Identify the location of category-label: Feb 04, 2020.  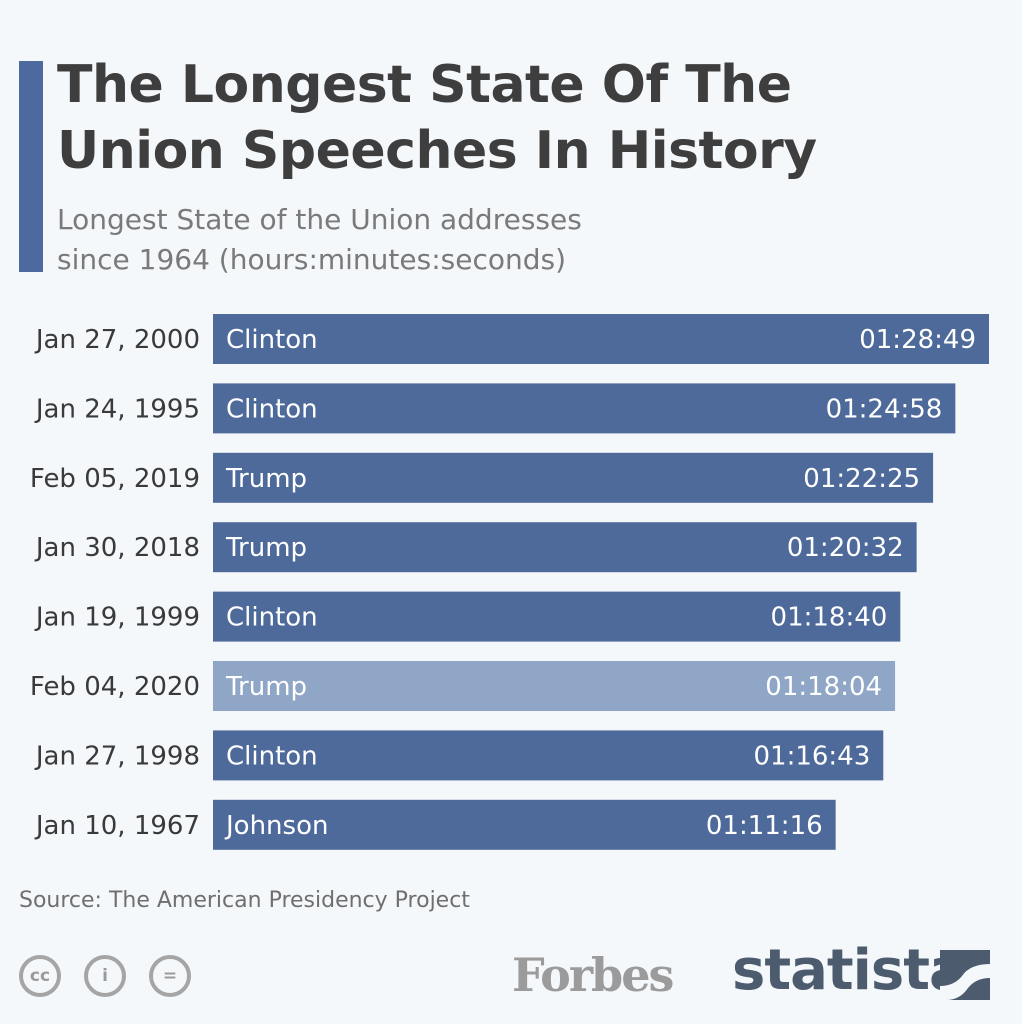
(115, 687).